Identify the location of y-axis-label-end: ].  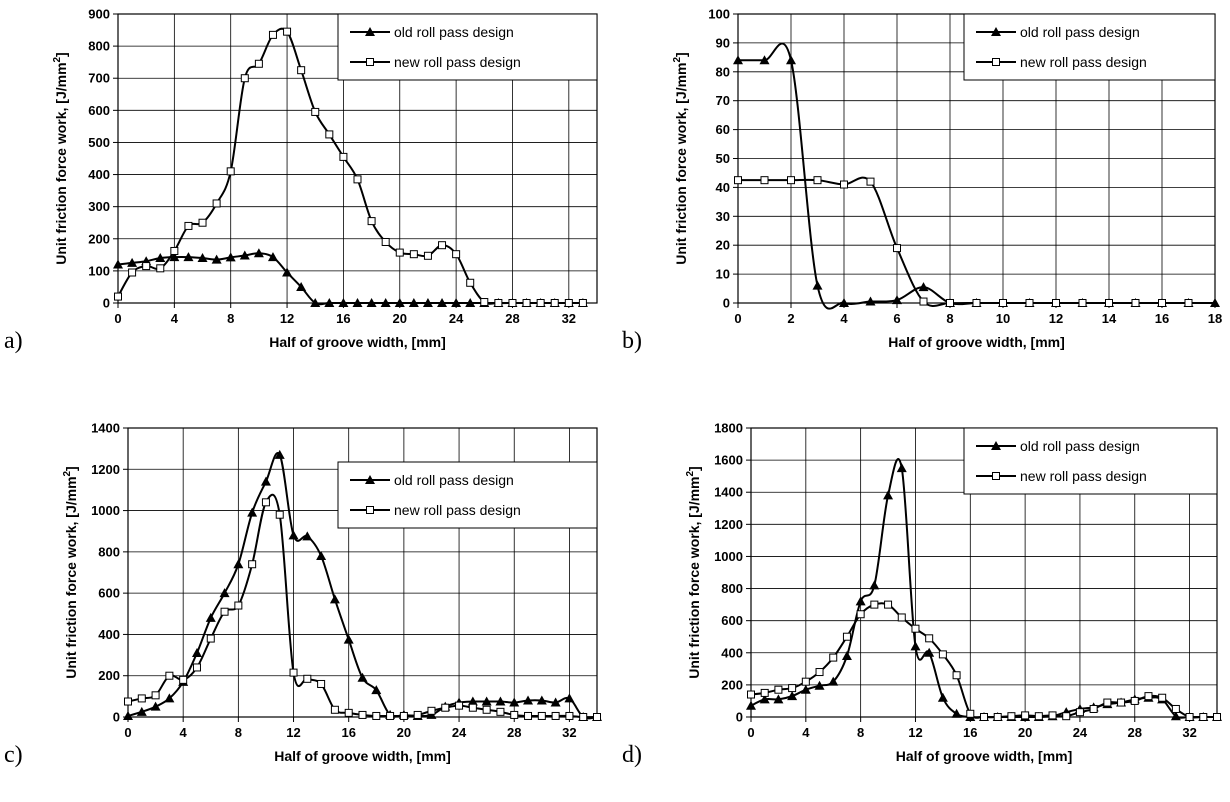
(694, 468).